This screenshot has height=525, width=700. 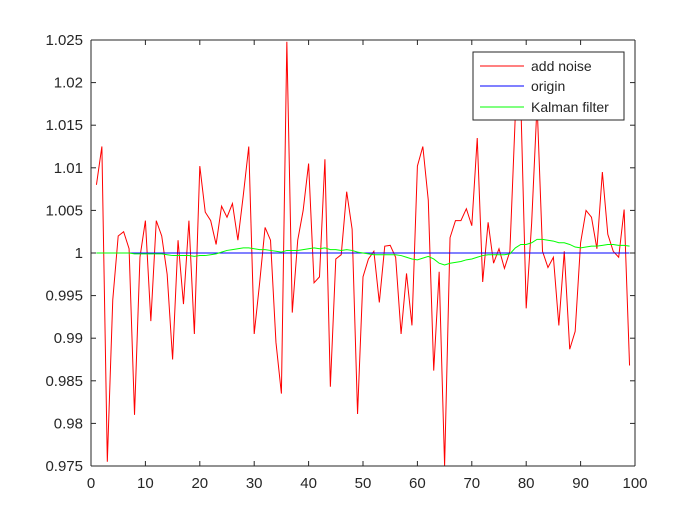 I want to click on y-tick-label: 1.02, so click(x=68, y=83).